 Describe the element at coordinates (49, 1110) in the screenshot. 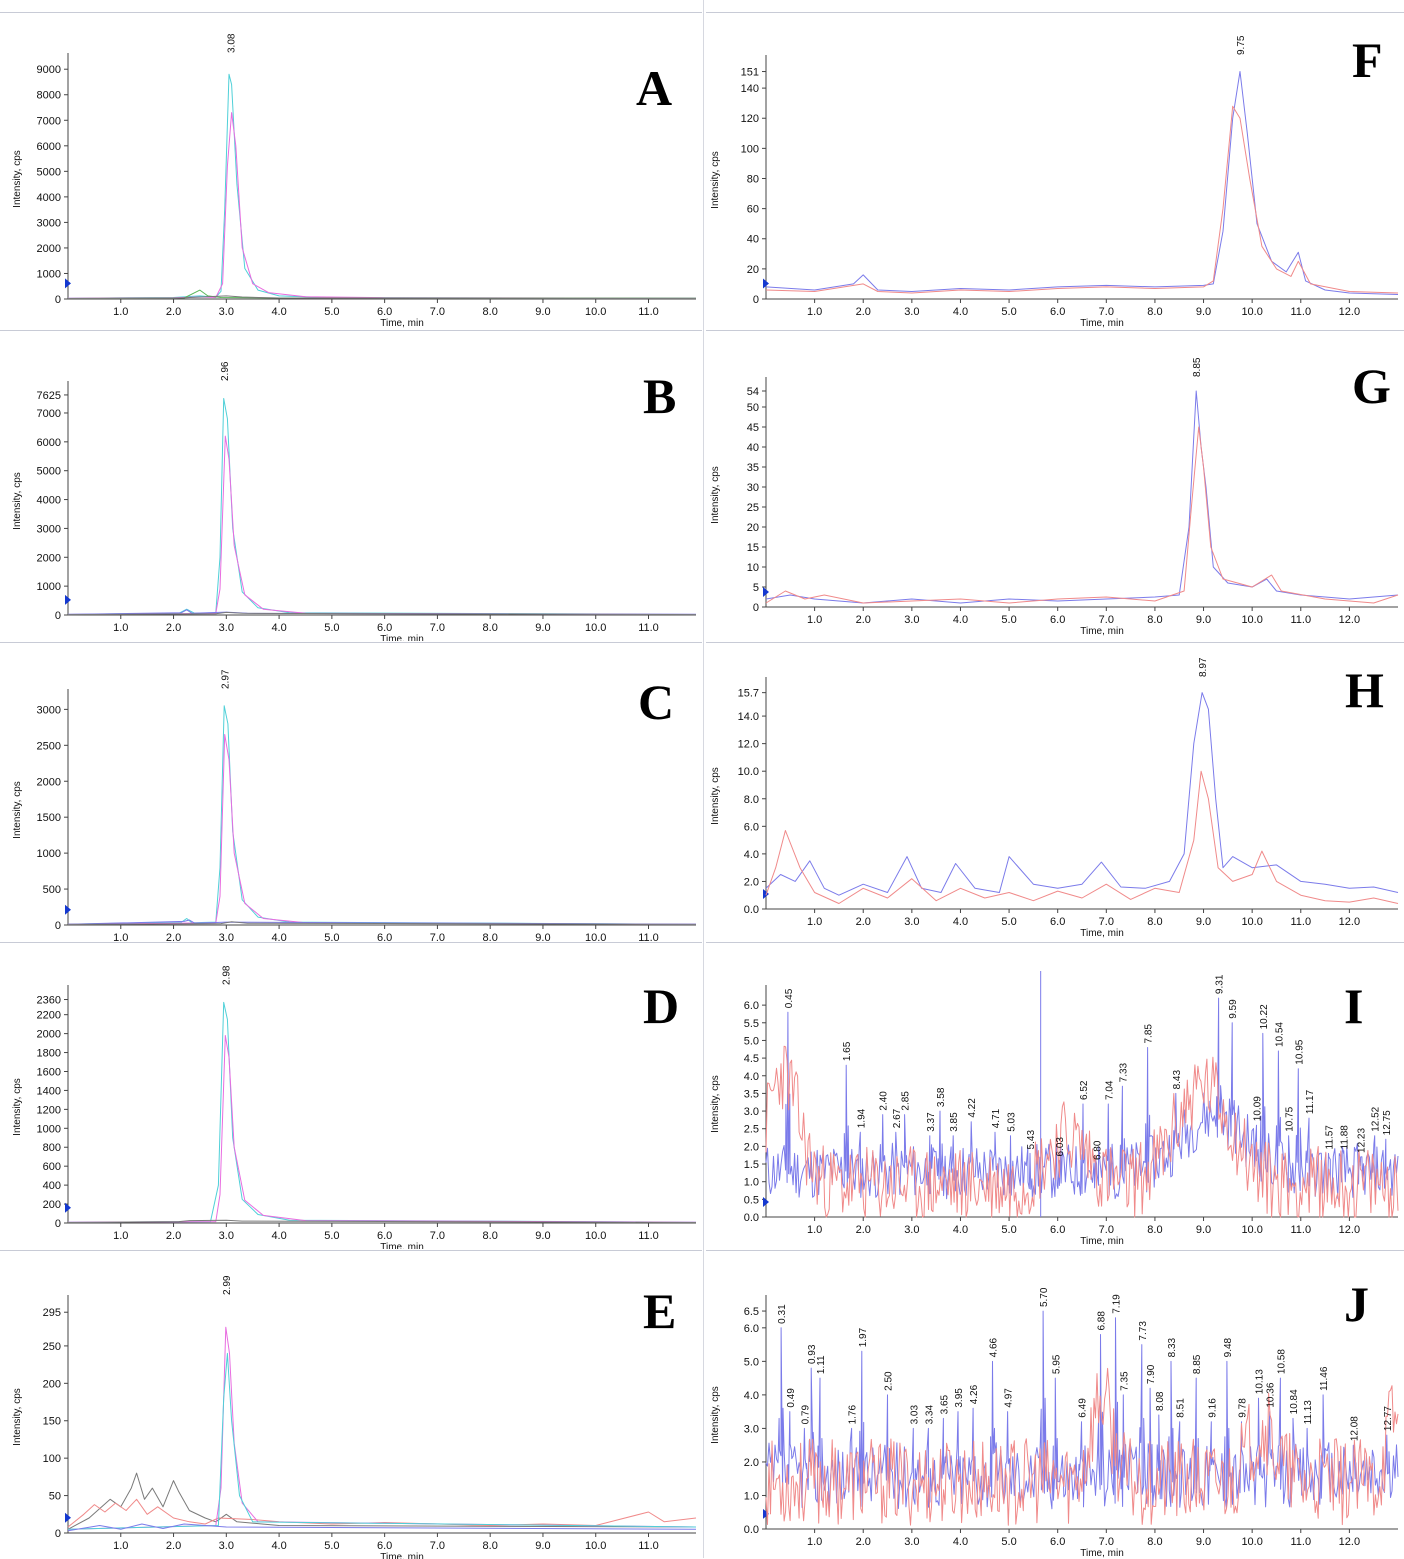

I see `y-tick-label: 1200` at that location.